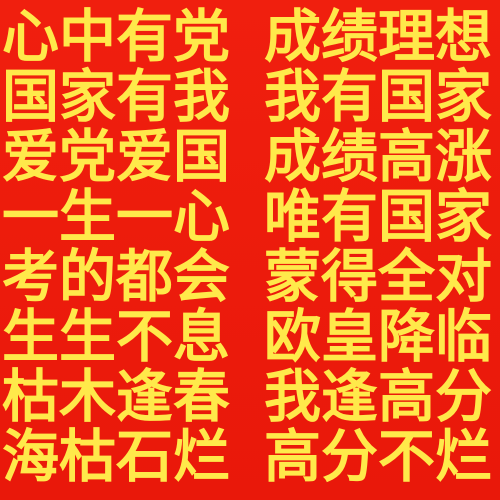 The height and width of the screenshot is (500, 500). Describe the element at coordinates (250, 217) in the screenshot. I see `slogan-row-4: 一生一心 唯有国家` at that location.